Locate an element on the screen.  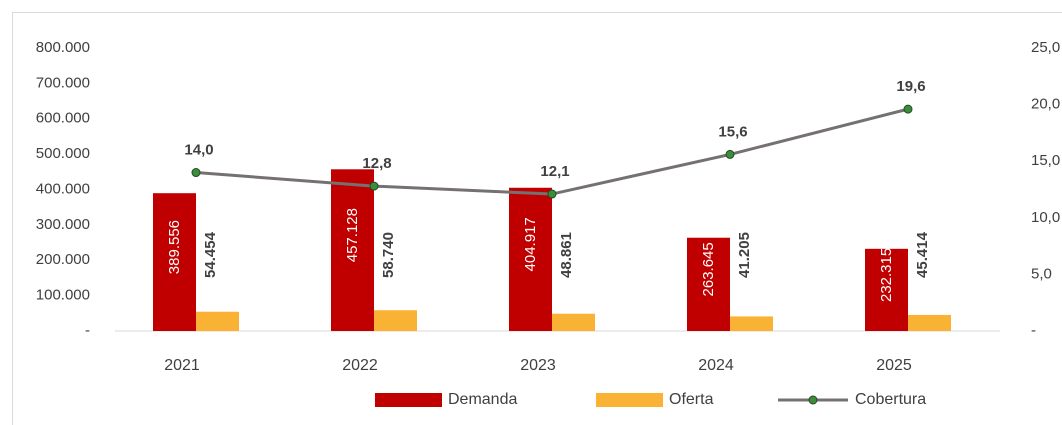
x-tick-label: 2023 is located at coordinates (538, 365).